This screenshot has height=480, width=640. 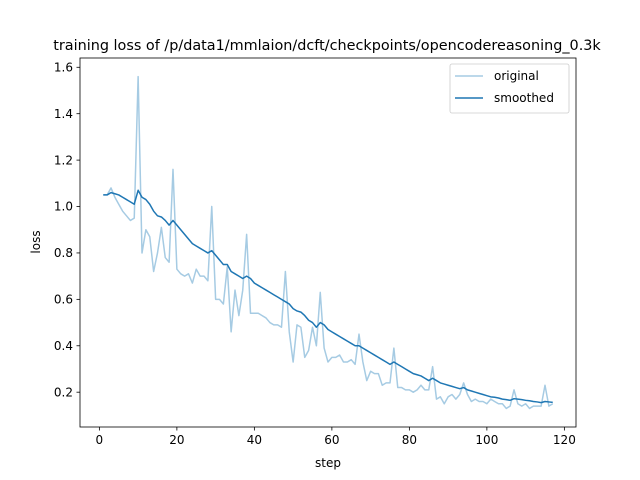 I want to click on x-tick-label: 60, so click(x=331, y=440).